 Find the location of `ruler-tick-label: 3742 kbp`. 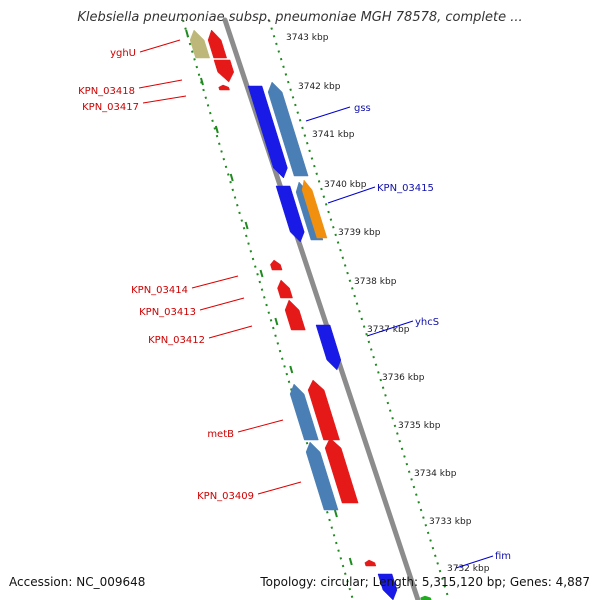

ruler-tick-label: 3742 kbp is located at coordinates (319, 87).